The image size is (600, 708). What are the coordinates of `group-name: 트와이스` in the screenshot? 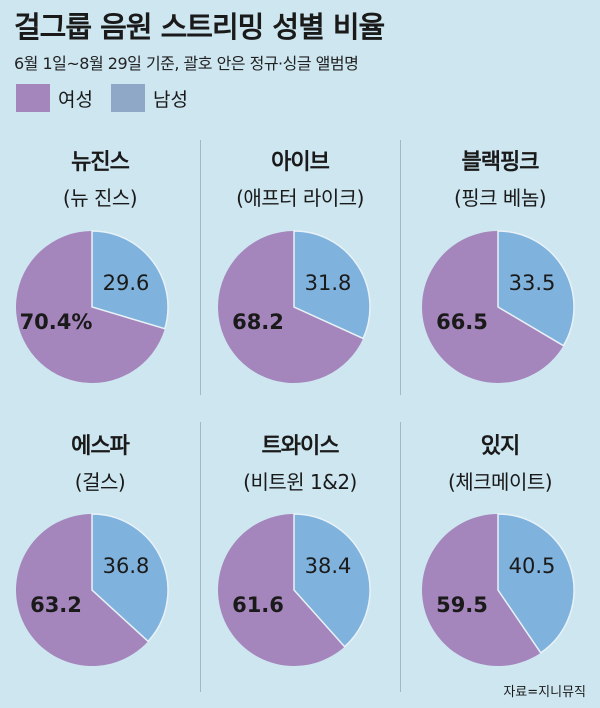 It's located at (300, 446).